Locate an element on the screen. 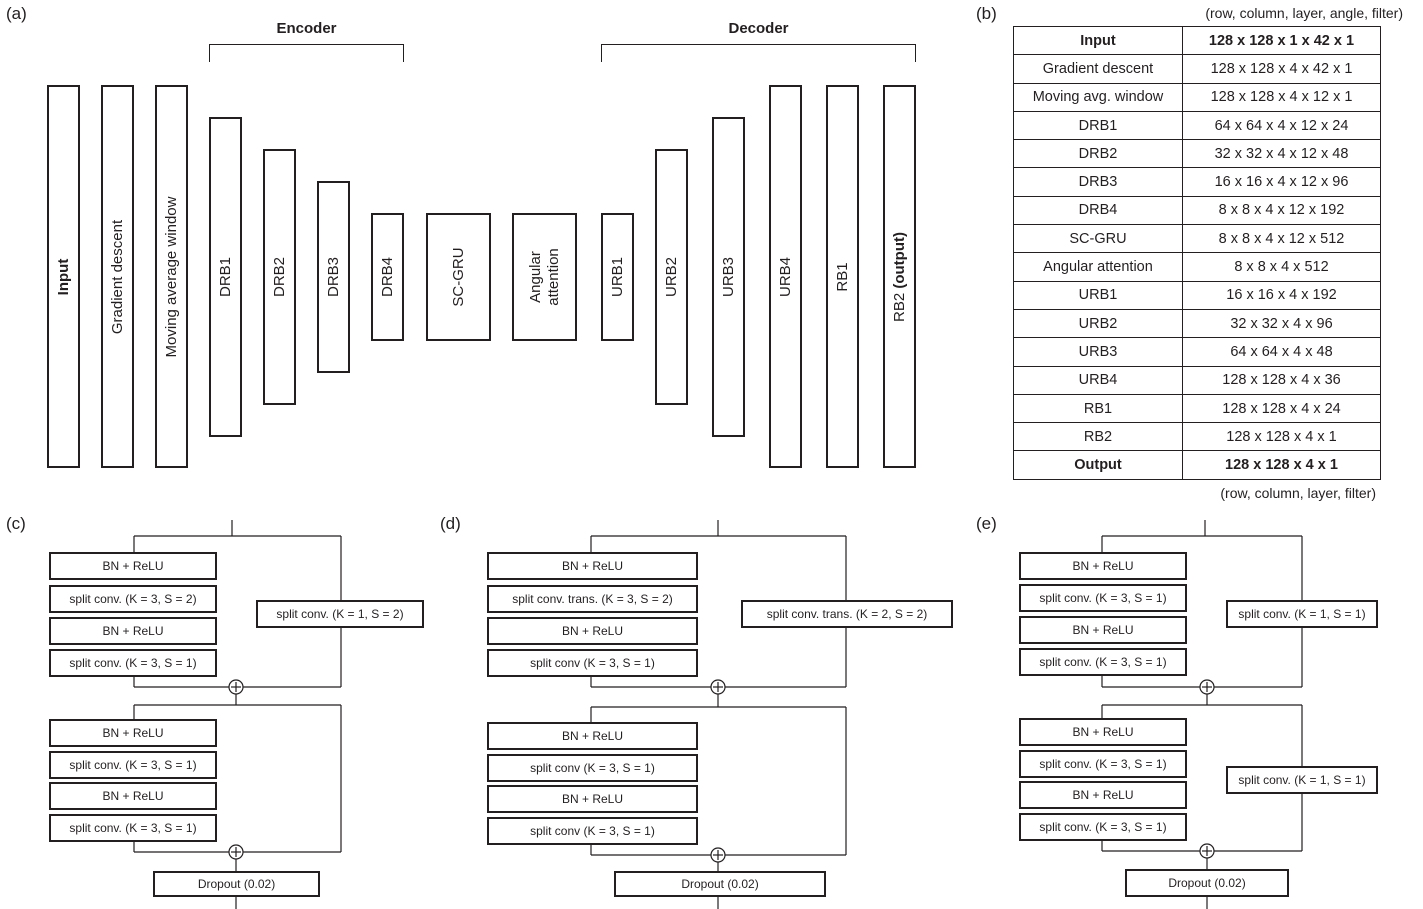 The height and width of the screenshot is (909, 1423). block-urb4: URB4 is located at coordinates (785, 276).